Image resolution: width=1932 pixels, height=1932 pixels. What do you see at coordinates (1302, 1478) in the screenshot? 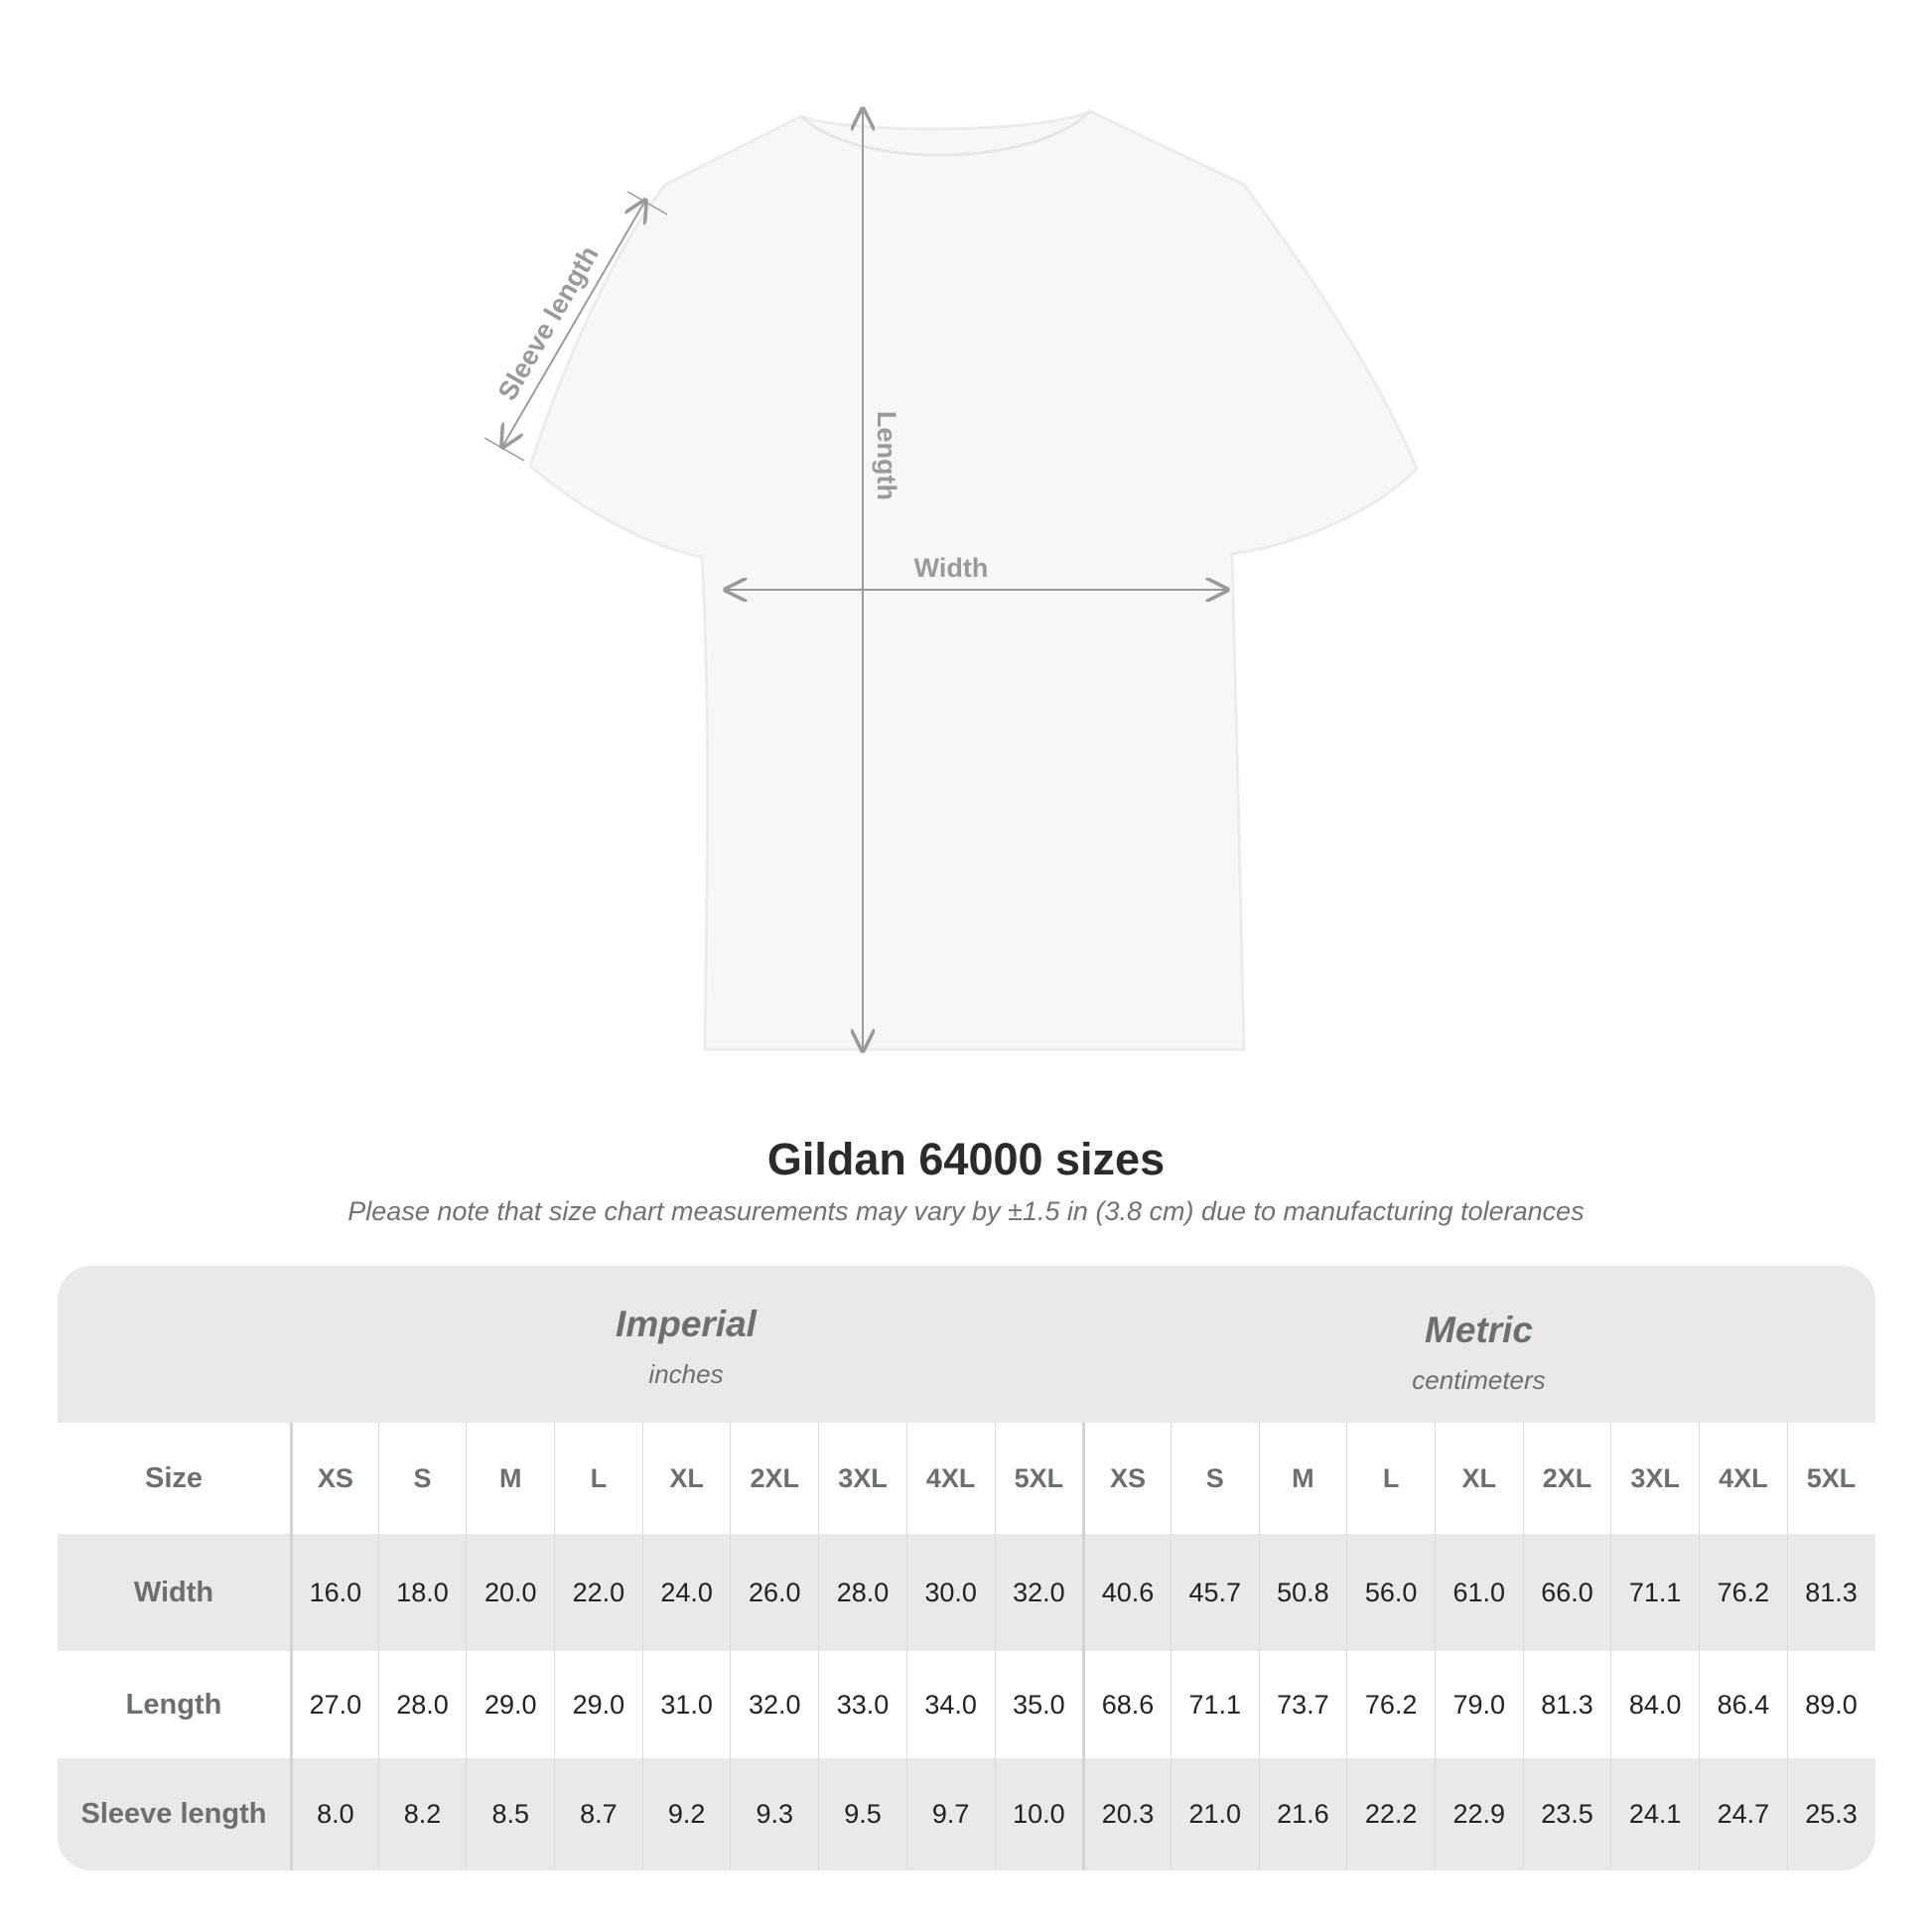
I see `metric-size-M: M` at bounding box center [1302, 1478].